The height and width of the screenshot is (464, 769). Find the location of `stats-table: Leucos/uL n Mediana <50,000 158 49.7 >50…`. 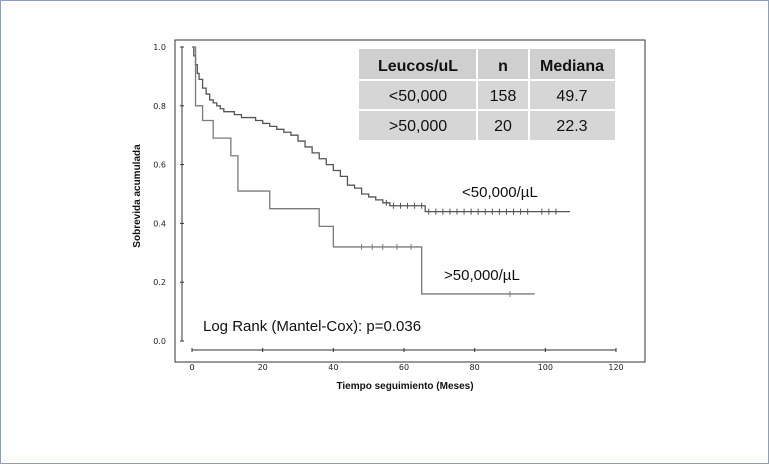

stats-table: Leucos/uL n Mediana <50,000 158 49.7 >50… is located at coordinates (487, 94).